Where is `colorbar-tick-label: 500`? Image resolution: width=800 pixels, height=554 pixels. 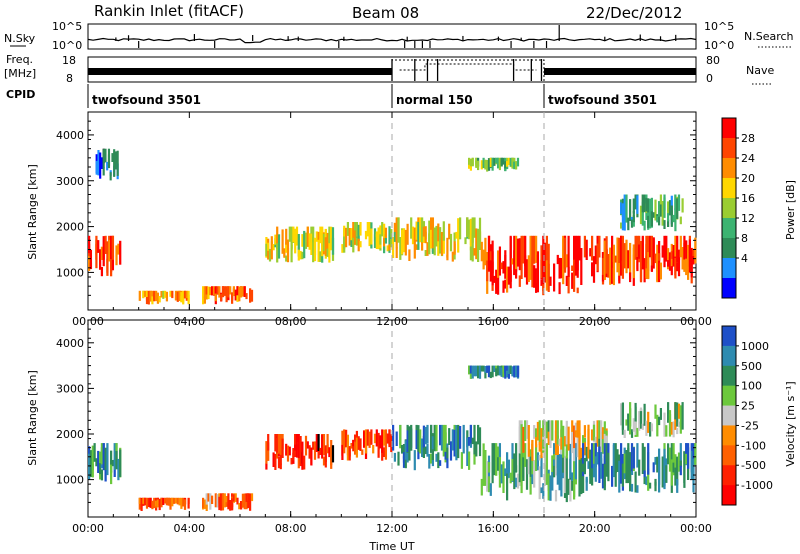
colorbar-tick-label: 500 is located at coordinates (751, 366).